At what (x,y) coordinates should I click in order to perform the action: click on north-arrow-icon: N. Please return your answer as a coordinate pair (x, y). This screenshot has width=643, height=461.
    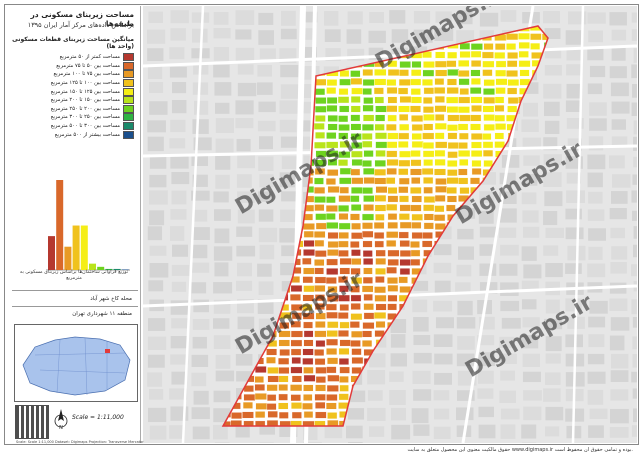
    Looking at the image, I should click on (61, 419).